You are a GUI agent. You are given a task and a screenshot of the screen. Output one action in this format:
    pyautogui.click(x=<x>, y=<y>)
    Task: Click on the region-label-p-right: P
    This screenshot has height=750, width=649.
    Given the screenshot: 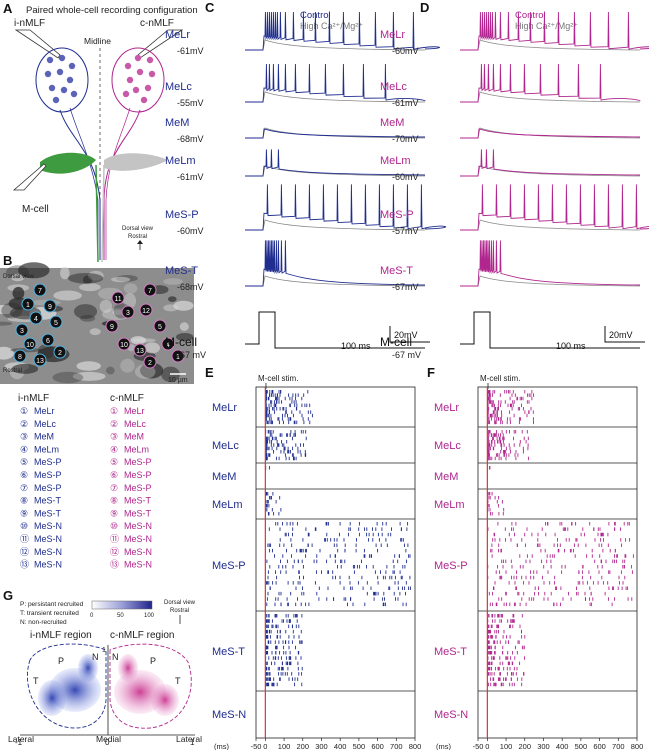 What is the action you would take?
    pyautogui.click(x=153, y=661)
    